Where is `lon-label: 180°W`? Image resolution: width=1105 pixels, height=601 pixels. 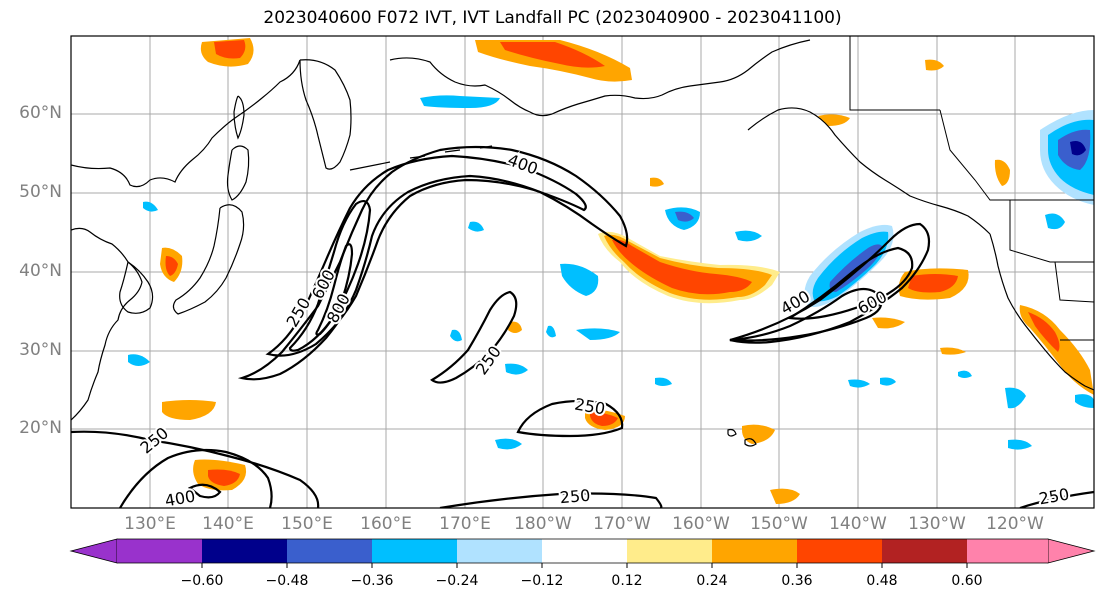 lon-label: 180°W is located at coordinates (543, 524).